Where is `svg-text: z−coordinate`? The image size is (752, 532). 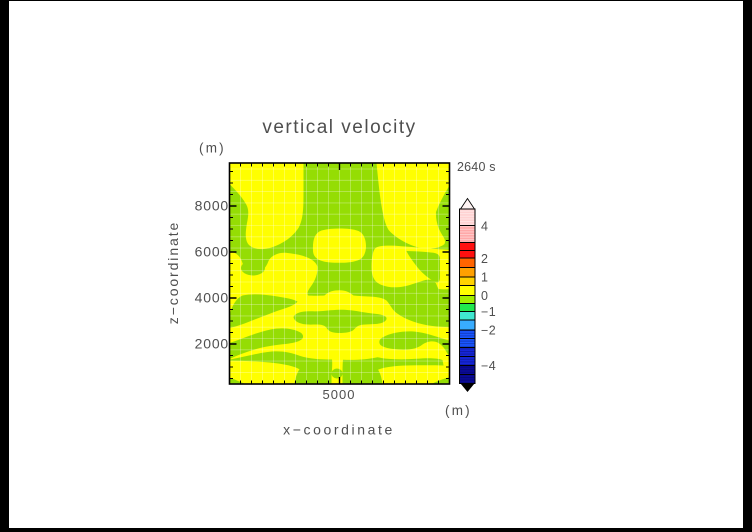
svg-text: z−coordinate is located at coordinates (173, 272).